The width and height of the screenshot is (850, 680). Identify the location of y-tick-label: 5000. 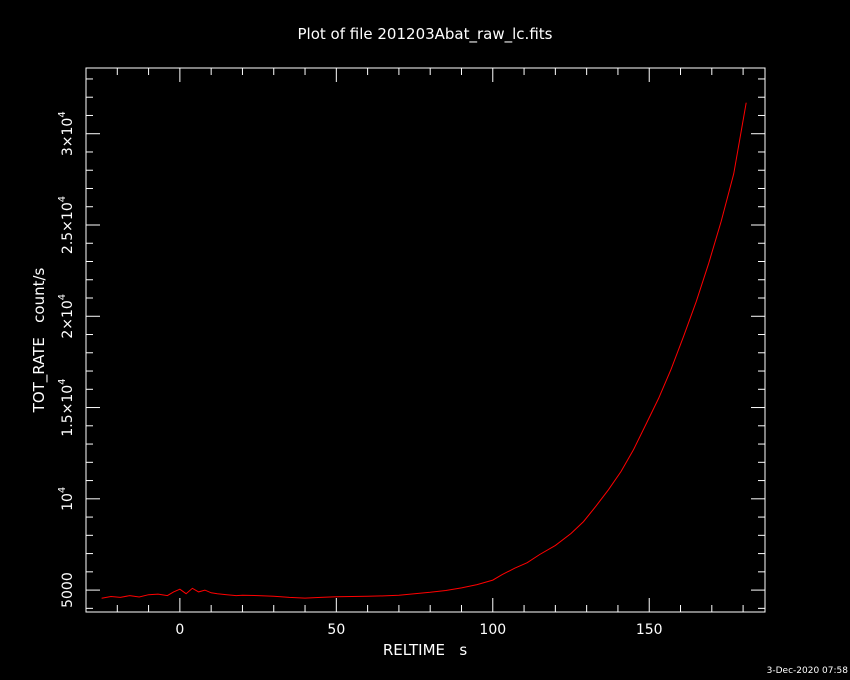
(68, 590).